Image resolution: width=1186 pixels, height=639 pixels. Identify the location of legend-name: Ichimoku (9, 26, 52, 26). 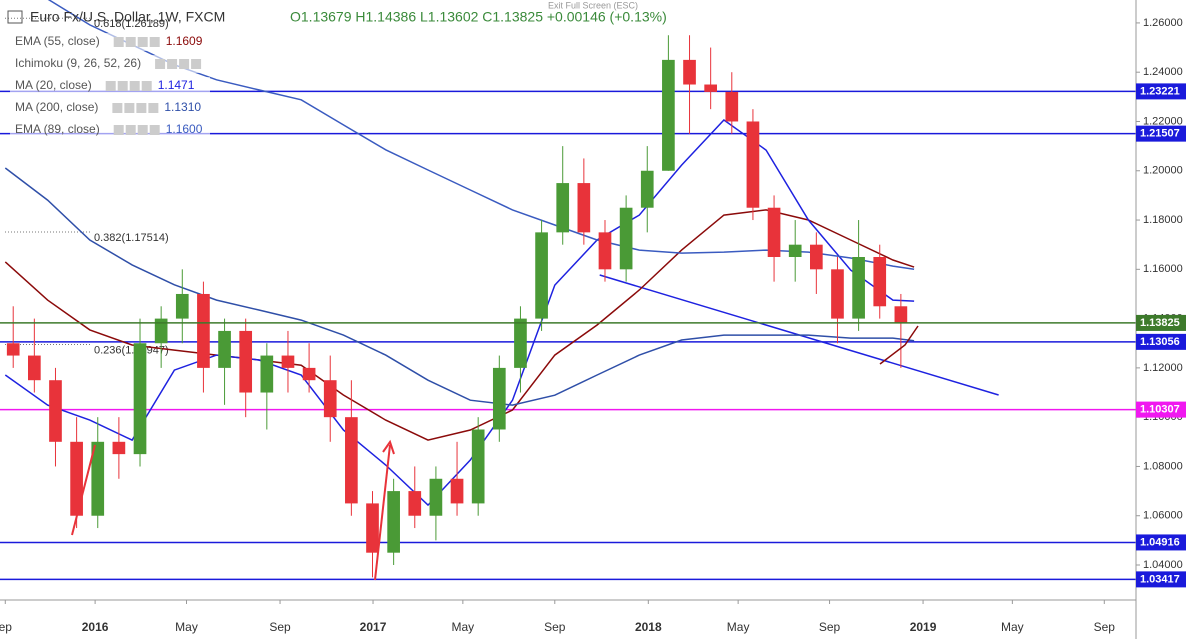
(78, 63).